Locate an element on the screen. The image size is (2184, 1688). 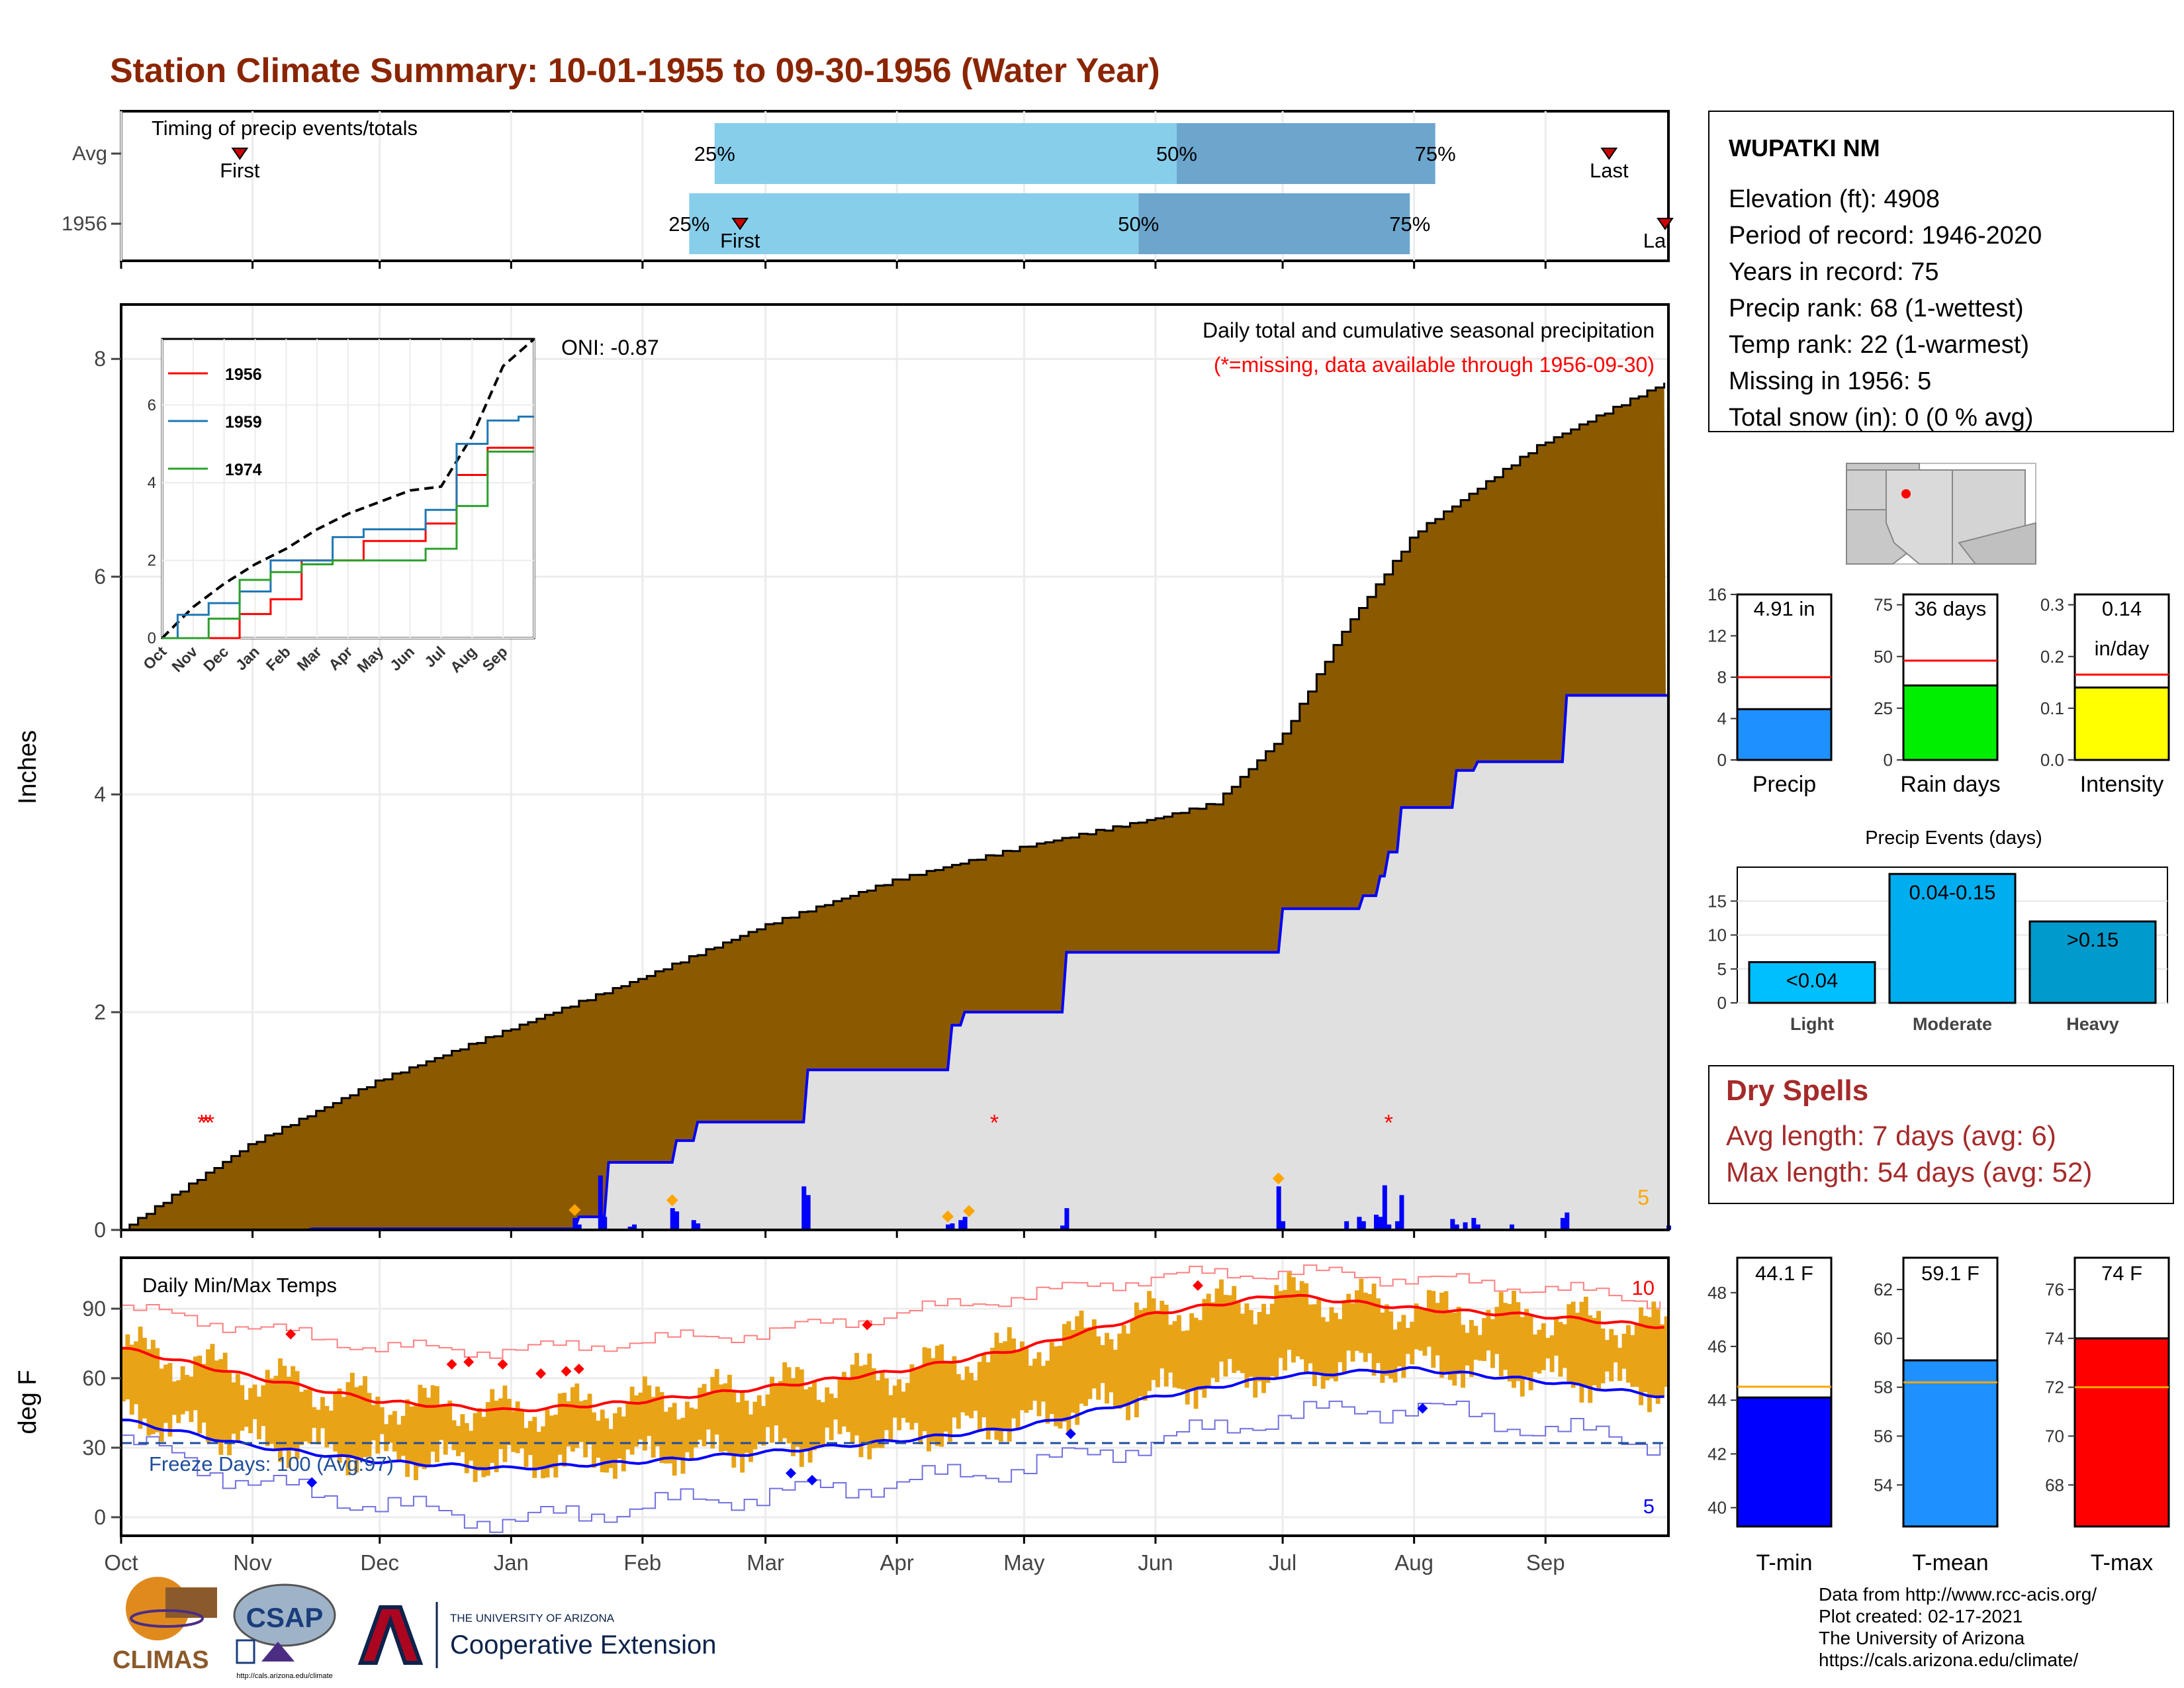
inset-series-line is located at coordinates (348, 527).